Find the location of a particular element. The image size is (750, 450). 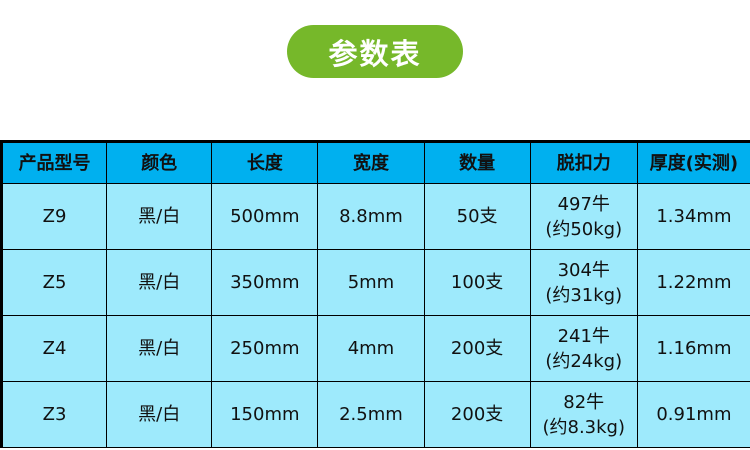

table-row: Z9 黑/白 500mm 8.8mm 50支 497牛 (约50kg) 1.34mm is located at coordinates (375, 216).